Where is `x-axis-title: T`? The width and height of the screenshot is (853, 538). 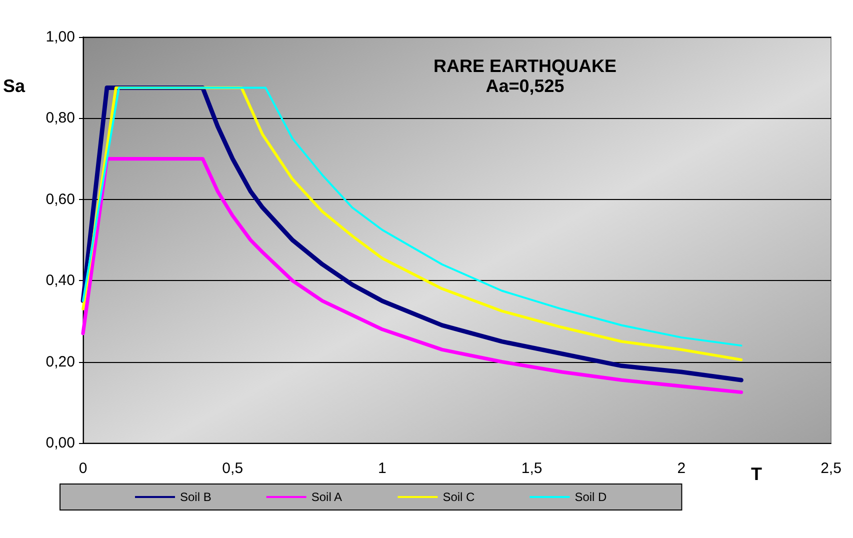
x-axis-title: T is located at coordinates (756, 474).